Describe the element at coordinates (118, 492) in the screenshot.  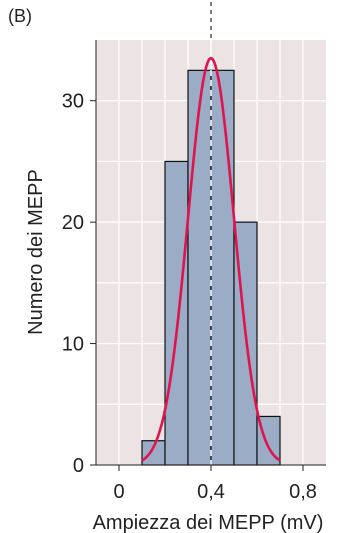
I see `x-tick-label: 0` at that location.